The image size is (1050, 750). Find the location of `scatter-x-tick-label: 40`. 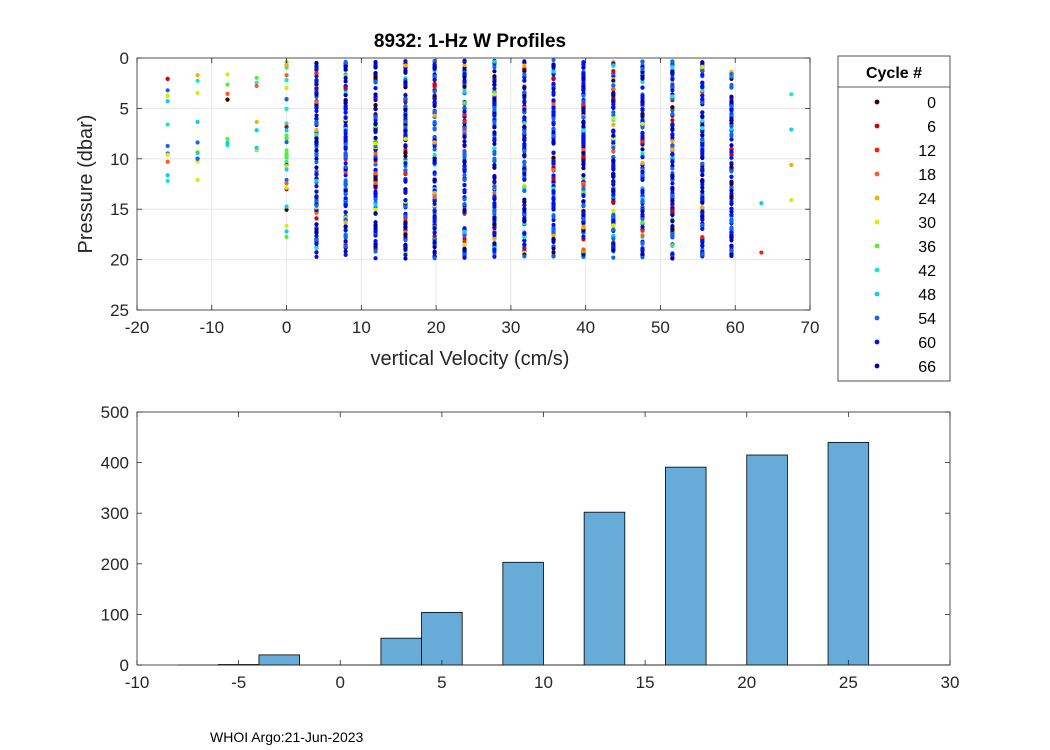

scatter-x-tick-label: 40 is located at coordinates (585, 327).